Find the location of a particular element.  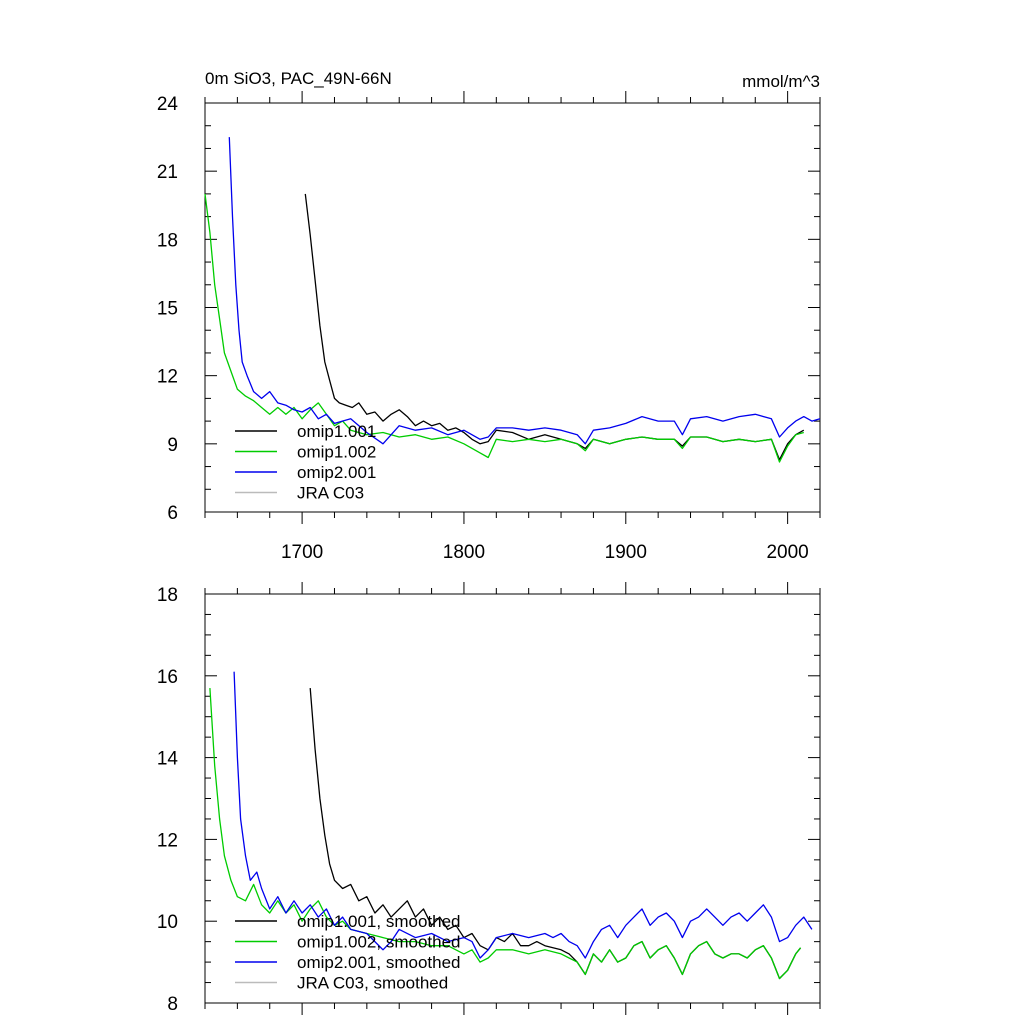

y-tick-label: 24 is located at coordinates (168, 104).